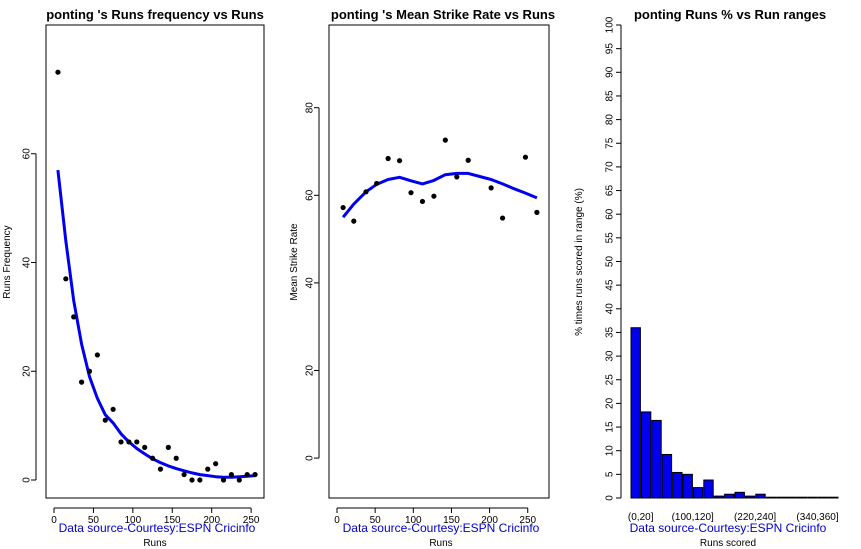 This screenshot has height=549, width=861. What do you see at coordinates (610, 96) in the screenshot?
I see `y-tick-label: 85` at bounding box center [610, 96].